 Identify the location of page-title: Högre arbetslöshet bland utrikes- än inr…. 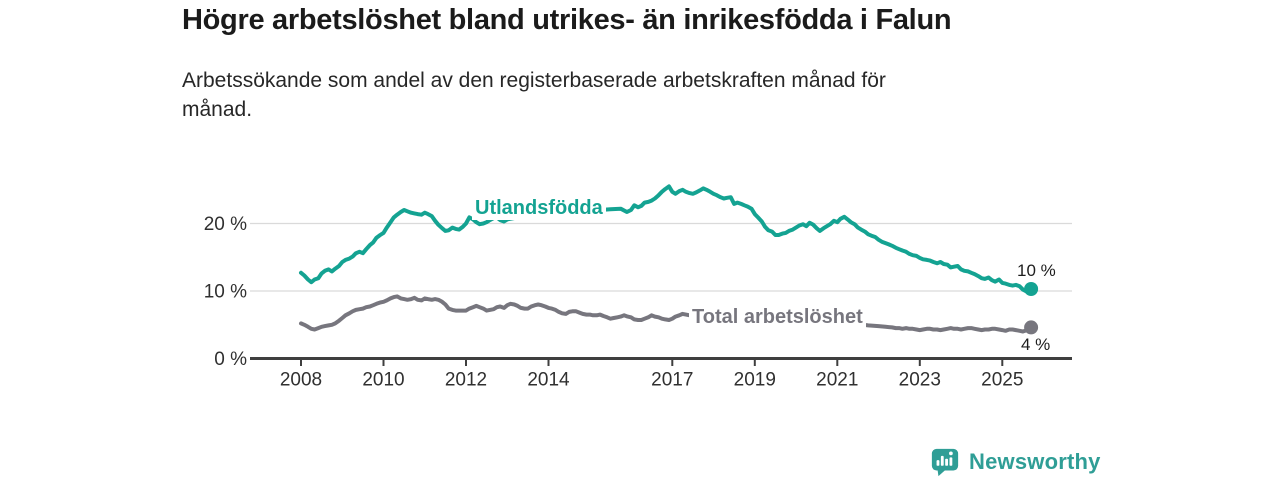
(567, 20).